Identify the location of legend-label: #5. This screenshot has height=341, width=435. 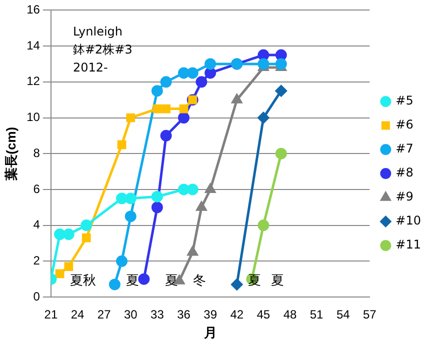
(405, 101).